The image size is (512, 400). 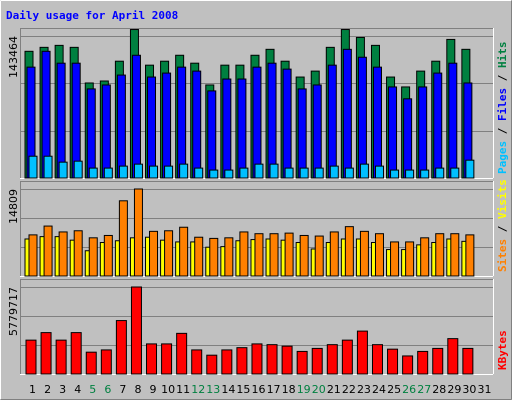 What do you see at coordinates (394, 389) in the screenshot?
I see `x-tick-label: 25` at bounding box center [394, 389].